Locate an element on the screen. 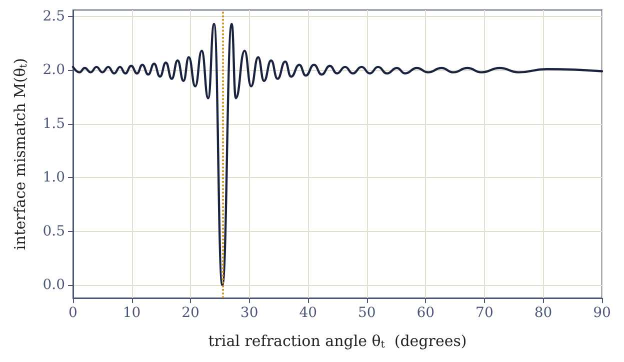 This screenshot has height=362, width=624. y-tick-label: 2.0 is located at coordinates (53, 70).